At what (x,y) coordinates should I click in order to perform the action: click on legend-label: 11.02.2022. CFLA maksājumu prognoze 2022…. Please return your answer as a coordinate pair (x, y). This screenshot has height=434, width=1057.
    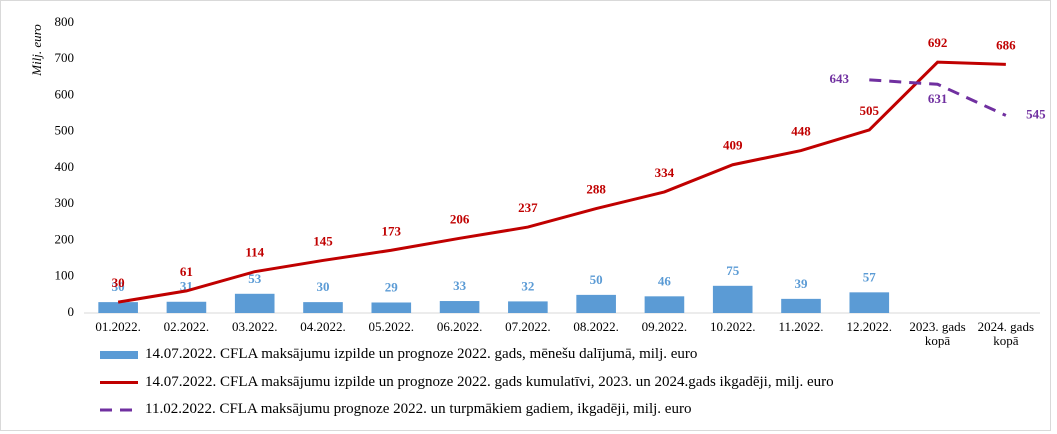
    Looking at the image, I should click on (418, 409).